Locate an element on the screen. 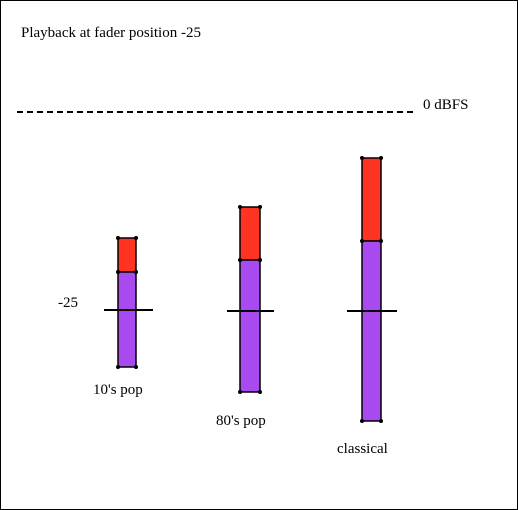  bar-label-80s-pop: 80's pop is located at coordinates (241, 421).